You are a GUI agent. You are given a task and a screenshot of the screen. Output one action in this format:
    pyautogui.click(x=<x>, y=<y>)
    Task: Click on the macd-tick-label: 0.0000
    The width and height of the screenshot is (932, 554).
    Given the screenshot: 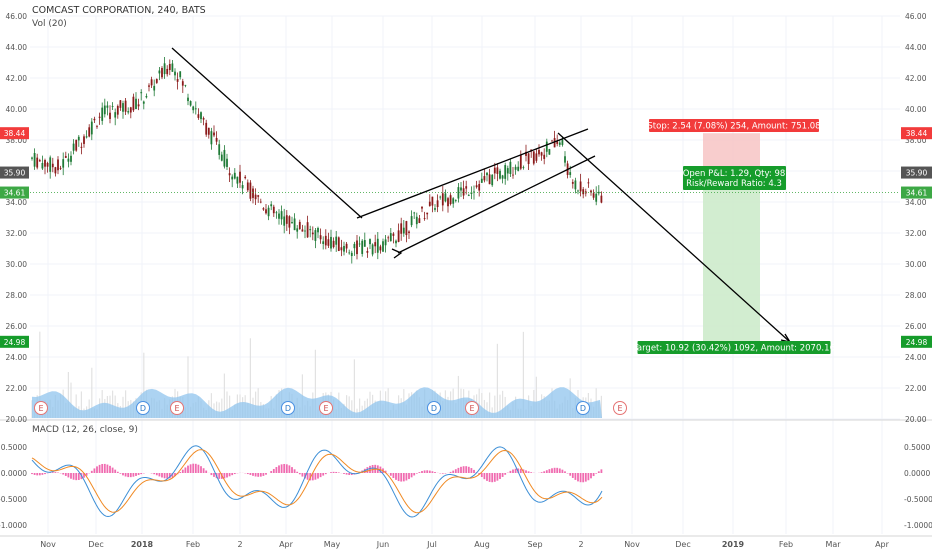 What is the action you would take?
    pyautogui.click(x=14, y=473)
    